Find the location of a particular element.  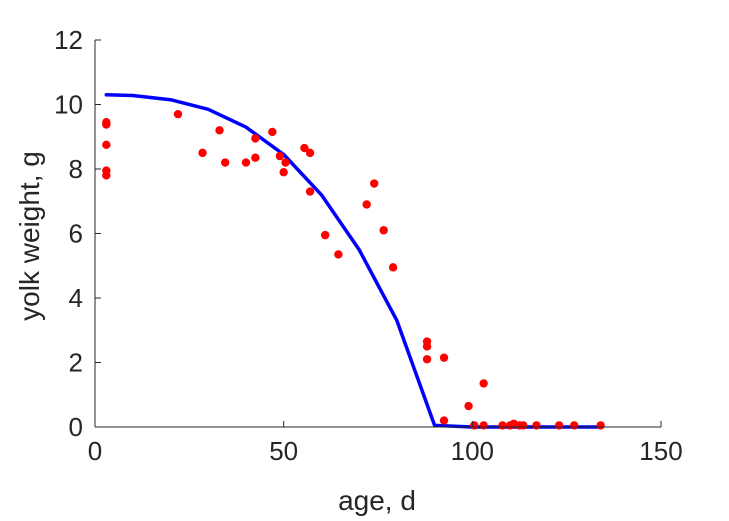

y-tick-label: 8 is located at coordinates (76, 169).